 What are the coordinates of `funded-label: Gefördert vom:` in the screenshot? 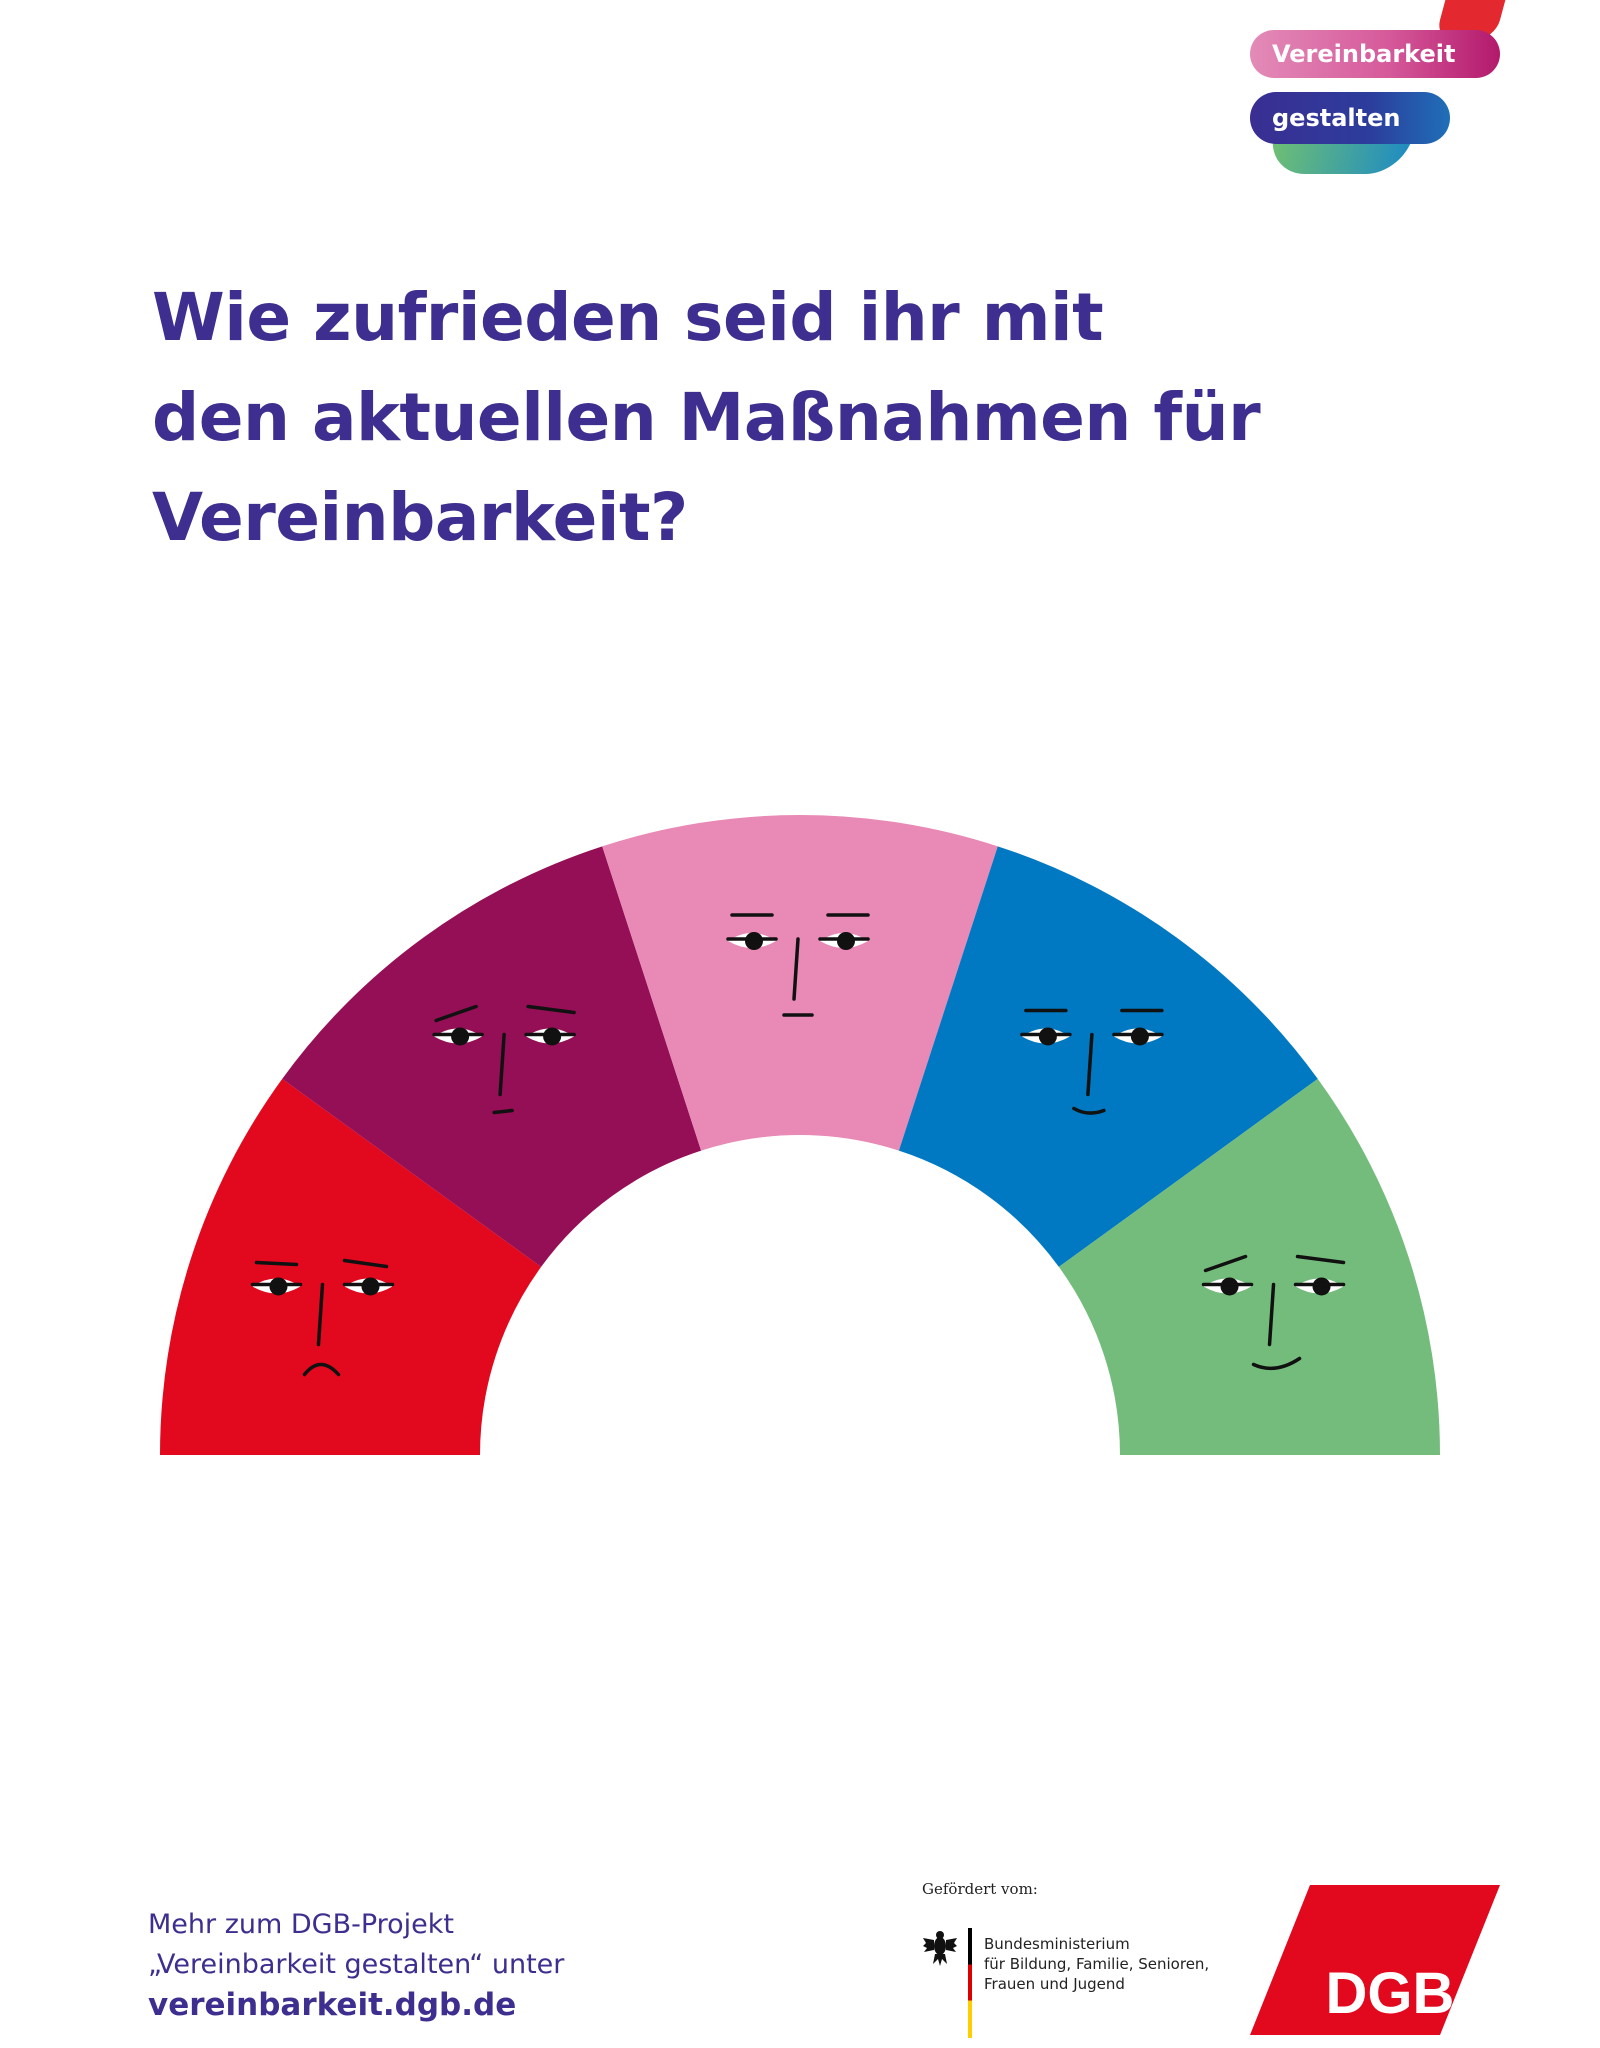 It's located at (980, 1889).